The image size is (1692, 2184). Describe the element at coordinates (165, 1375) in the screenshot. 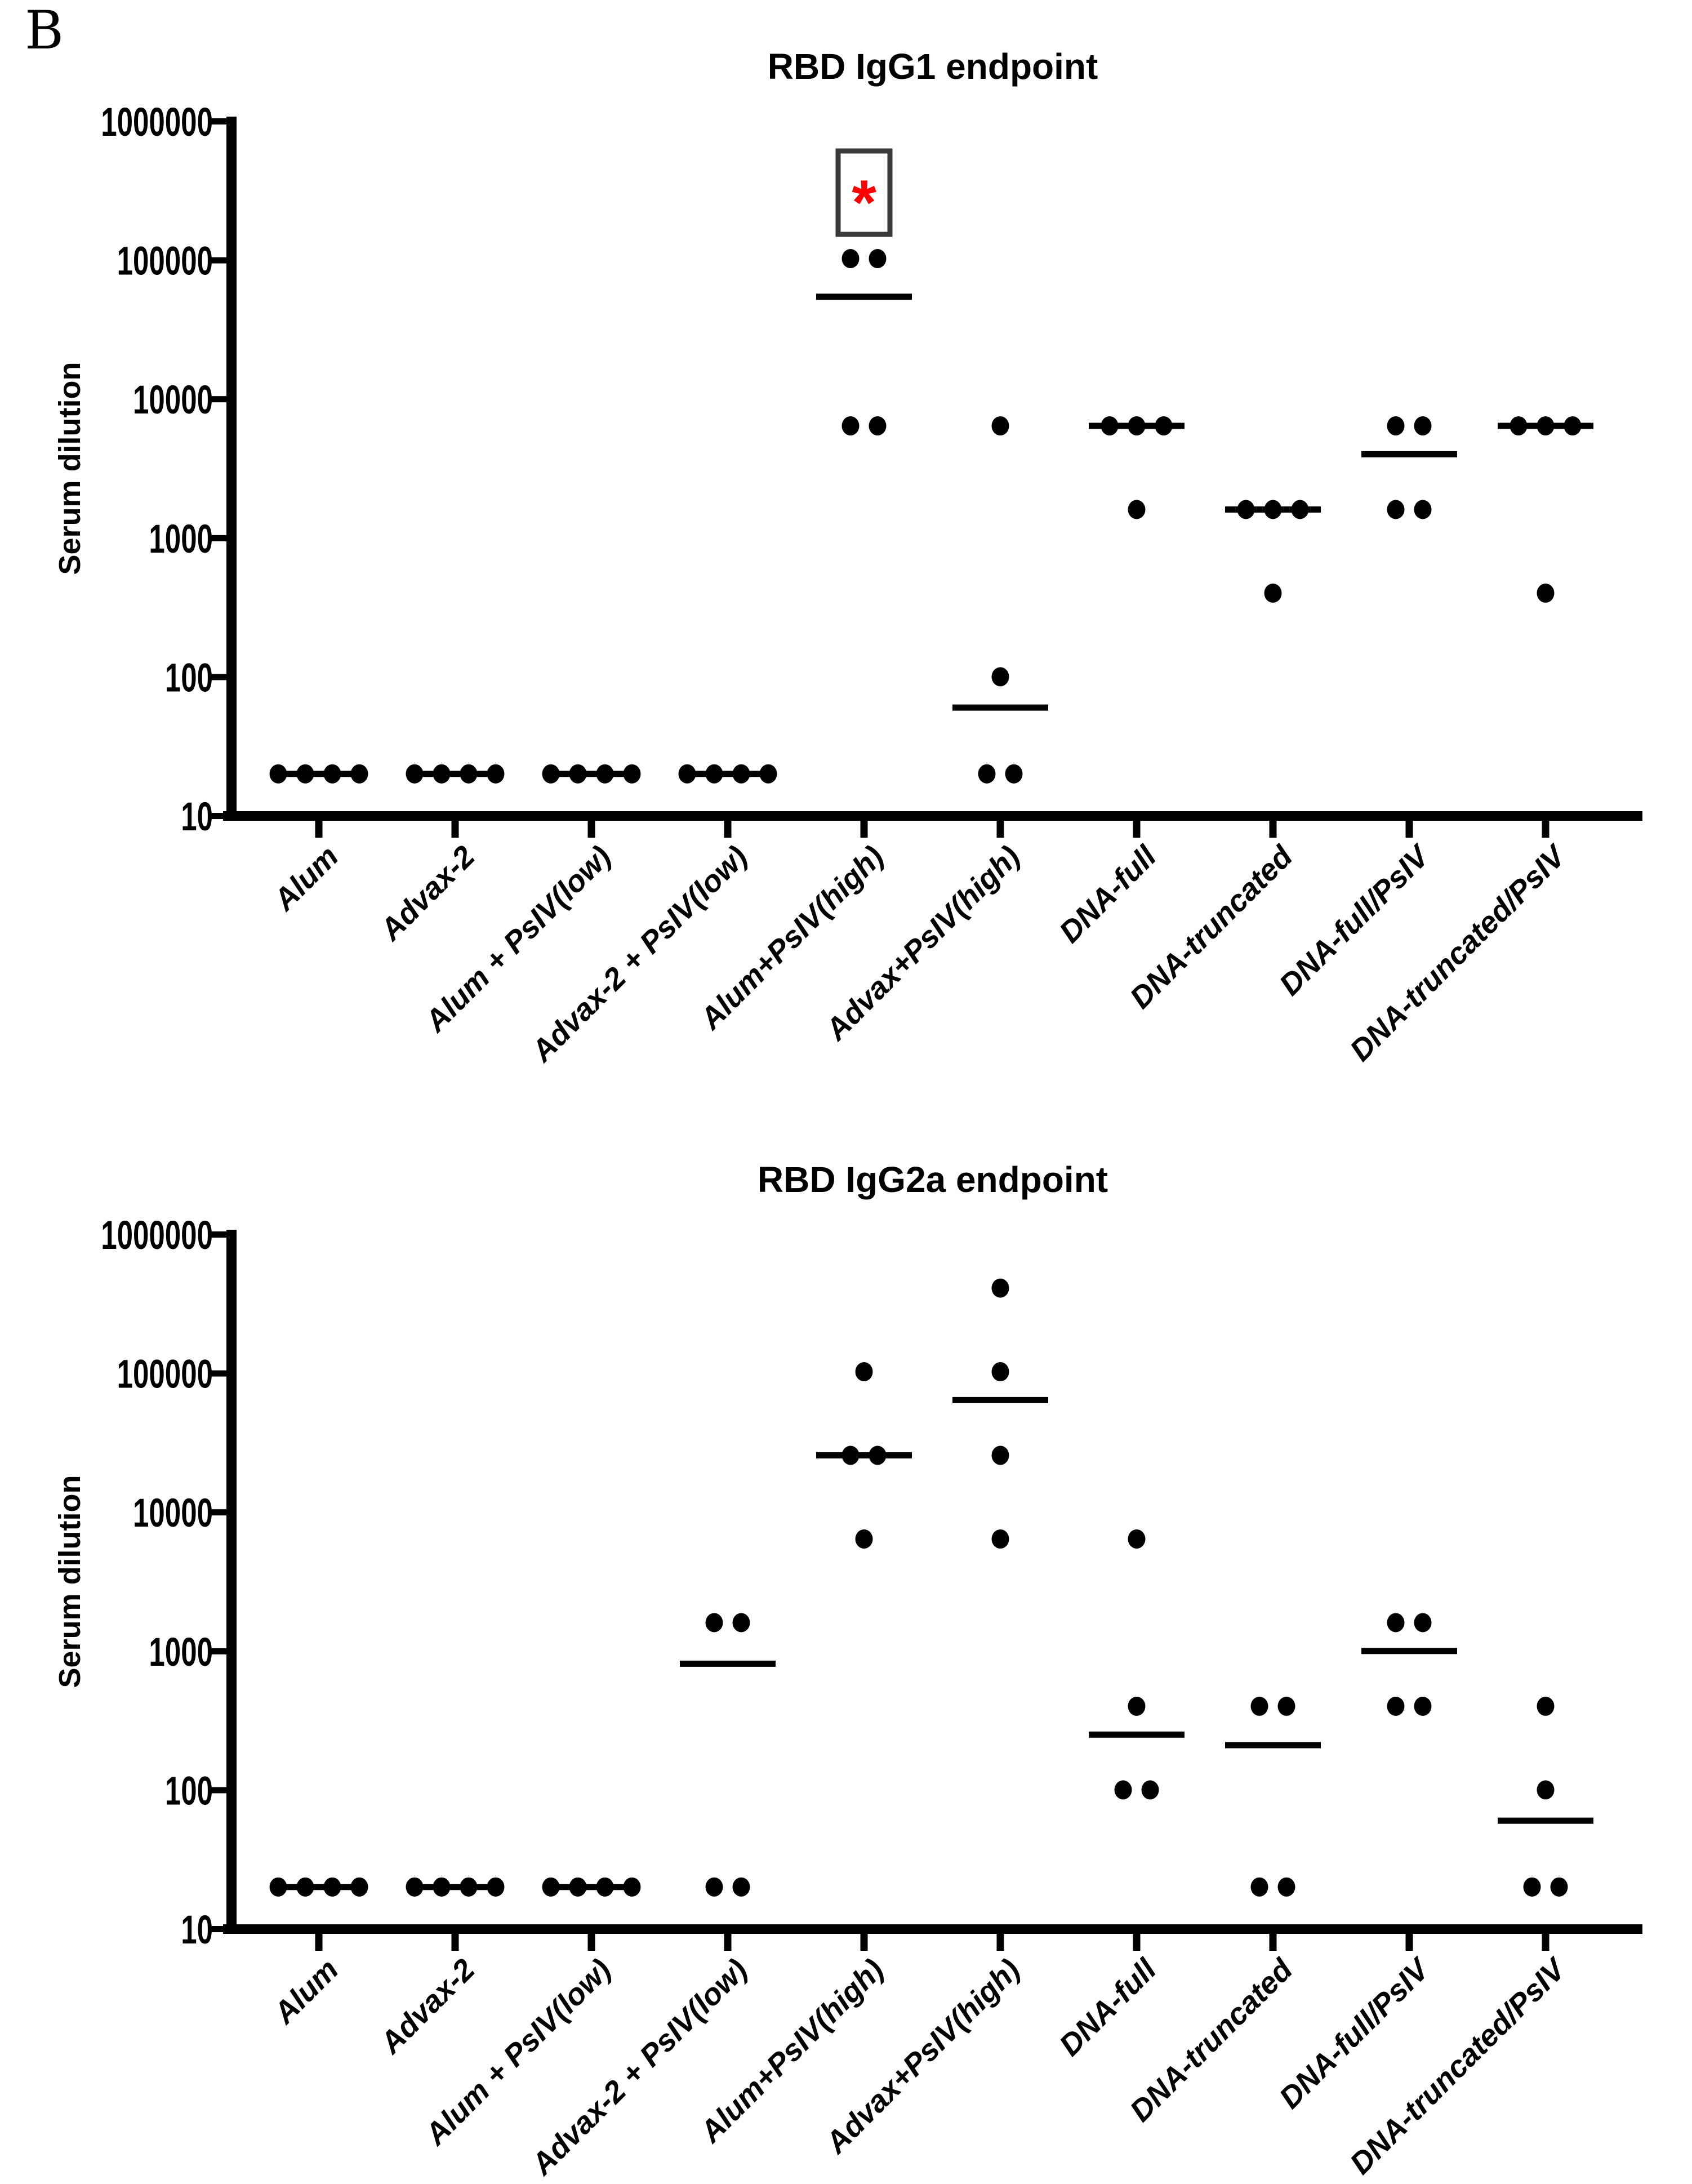

I see `y-tick-label: 100000` at that location.